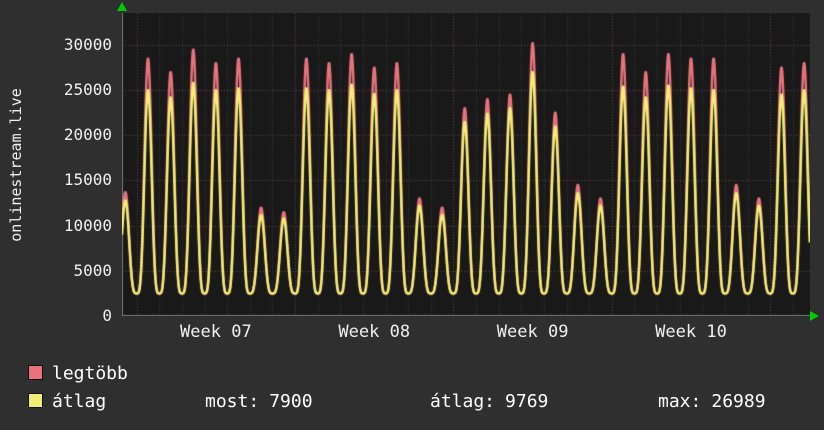 This screenshot has width=824, height=430. I want to click on stat-max: max: 26989, so click(712, 401).